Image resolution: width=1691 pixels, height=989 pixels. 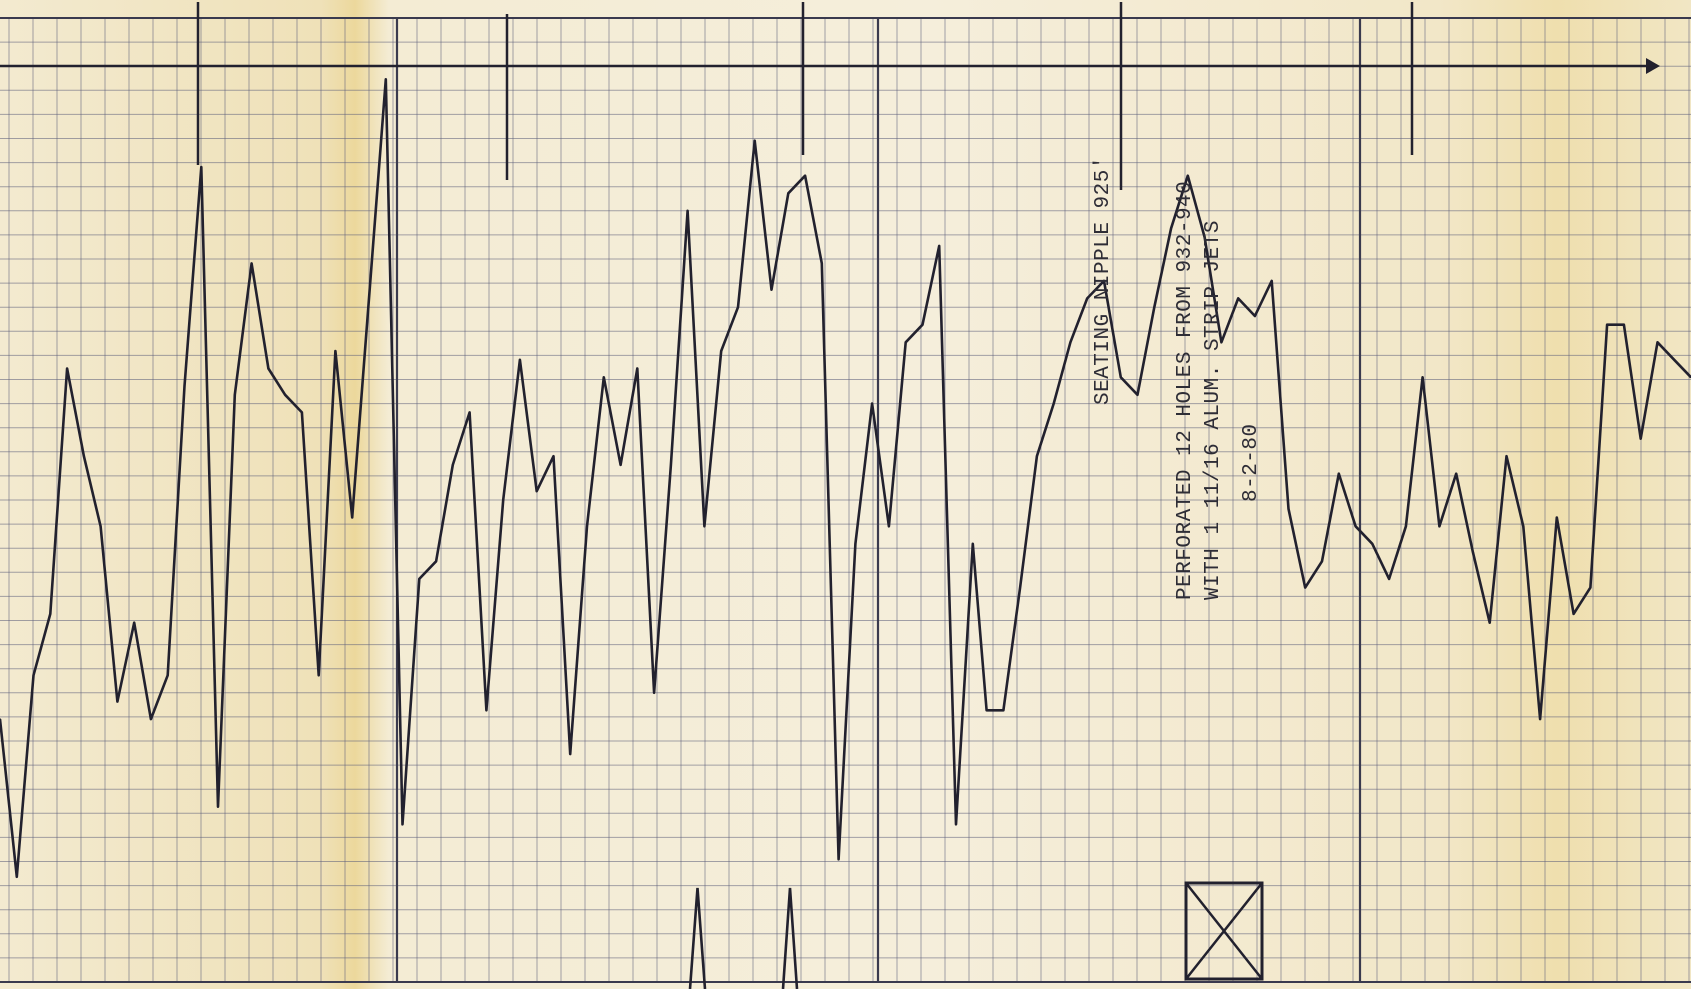 I want to click on seating-nipple-label: SEATING NIPPLE 925', so click(x=1103, y=280).